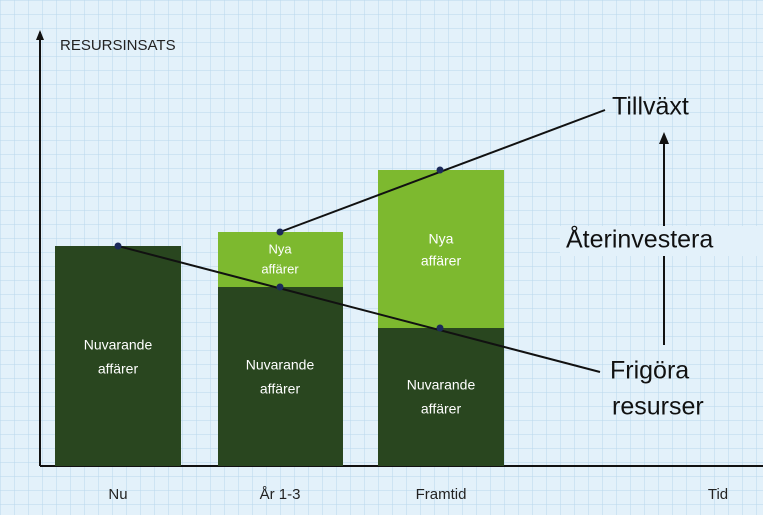 The image size is (763, 515). I want to click on category-label: Framtid, so click(441, 494).